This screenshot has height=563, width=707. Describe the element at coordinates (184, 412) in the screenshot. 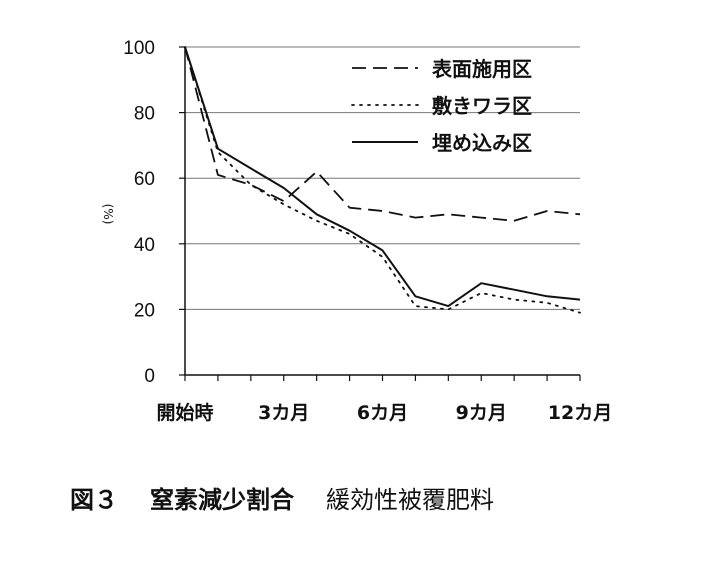

I see `x-tick-label: 開始時` at that location.